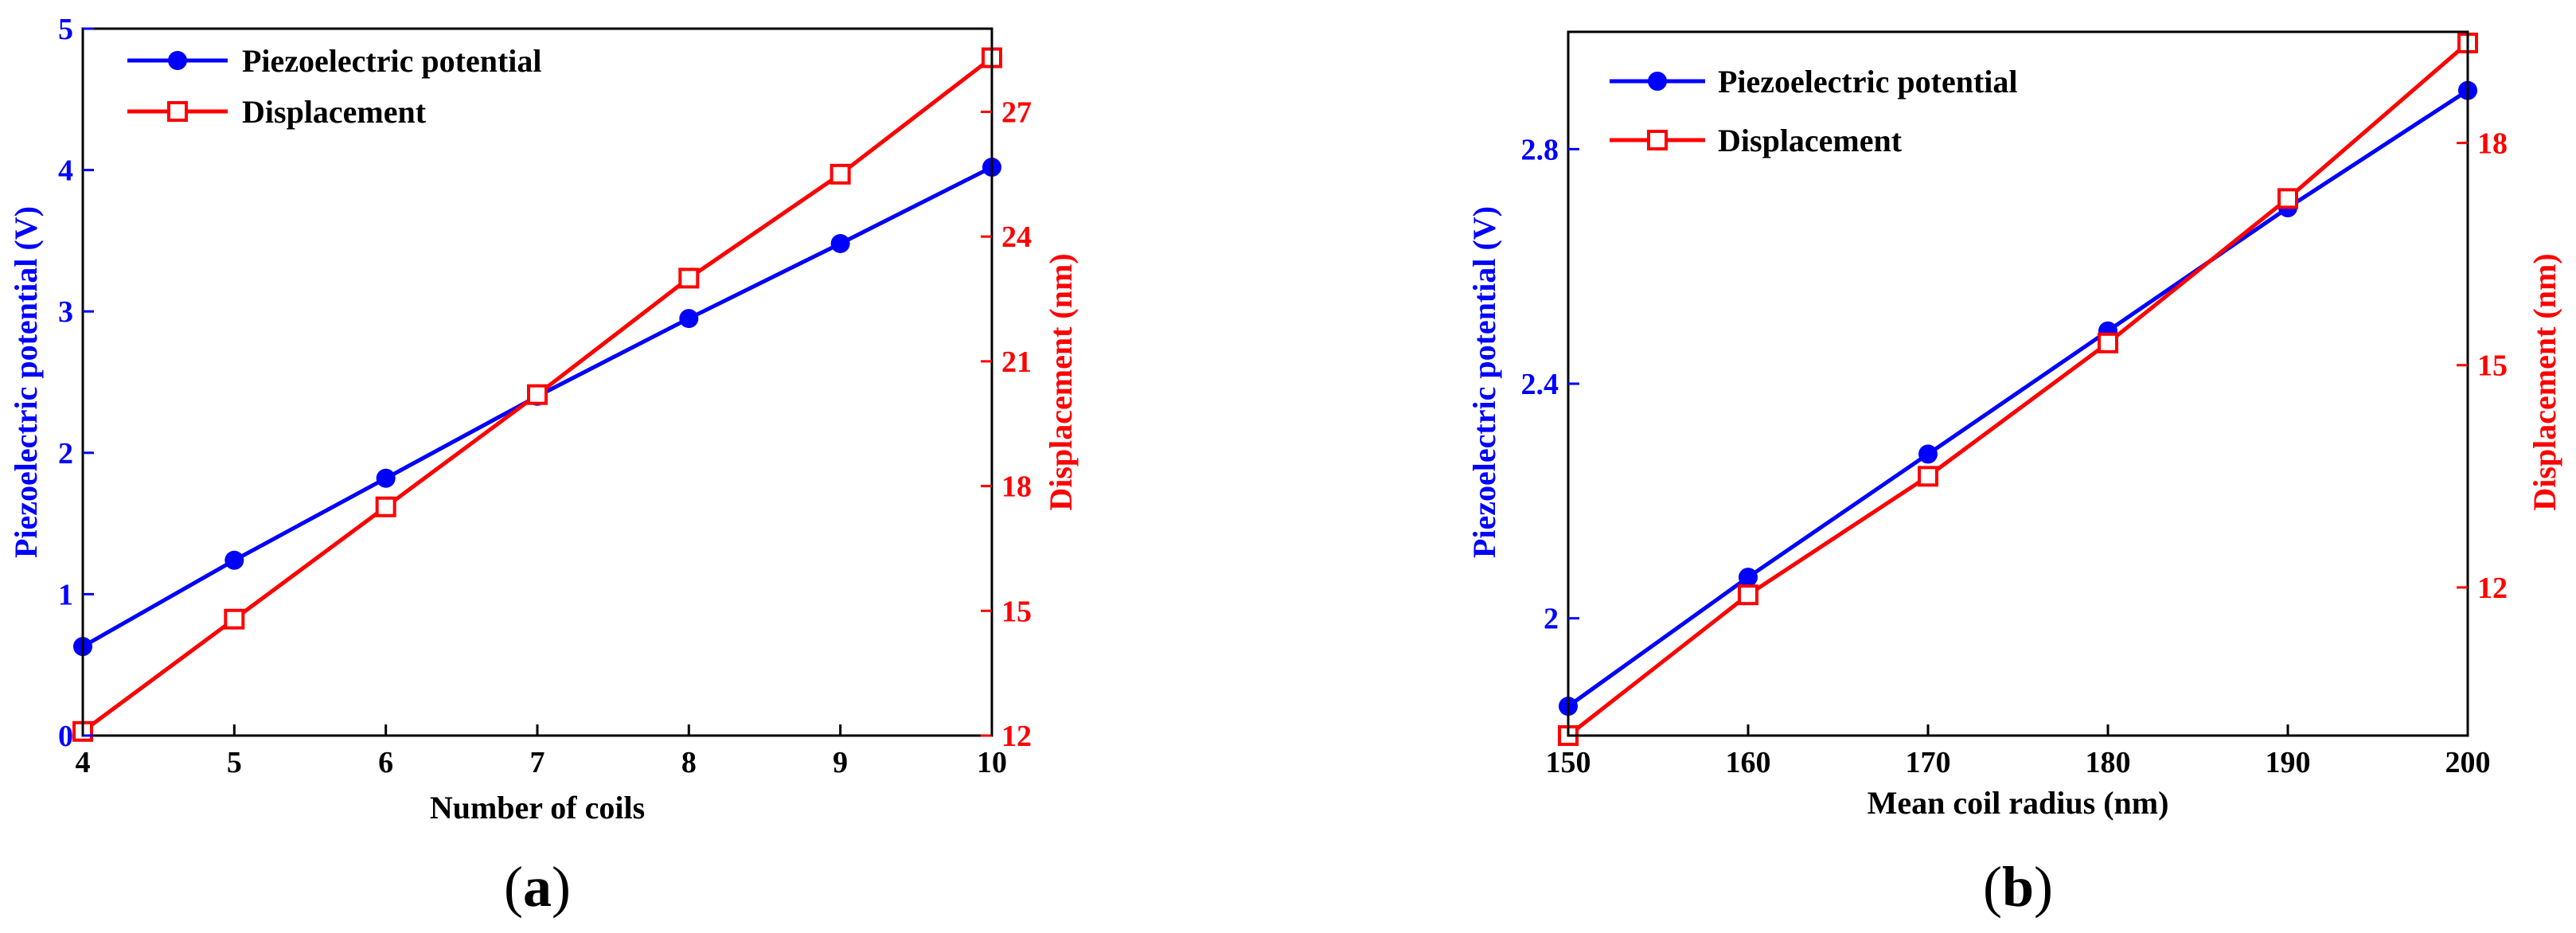 Image resolution: width=2576 pixels, height=933 pixels. Describe the element at coordinates (234, 762) in the screenshot. I see `panel-a-x-tick-label: 5` at that location.